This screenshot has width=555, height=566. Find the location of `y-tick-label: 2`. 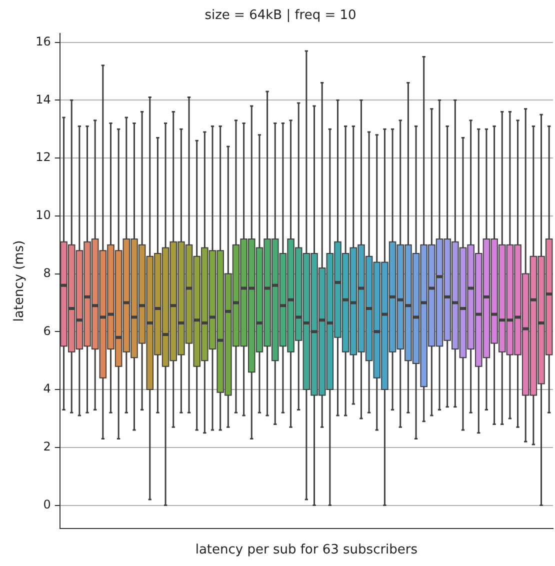

y-tick-label: 2 is located at coordinates (47, 447).